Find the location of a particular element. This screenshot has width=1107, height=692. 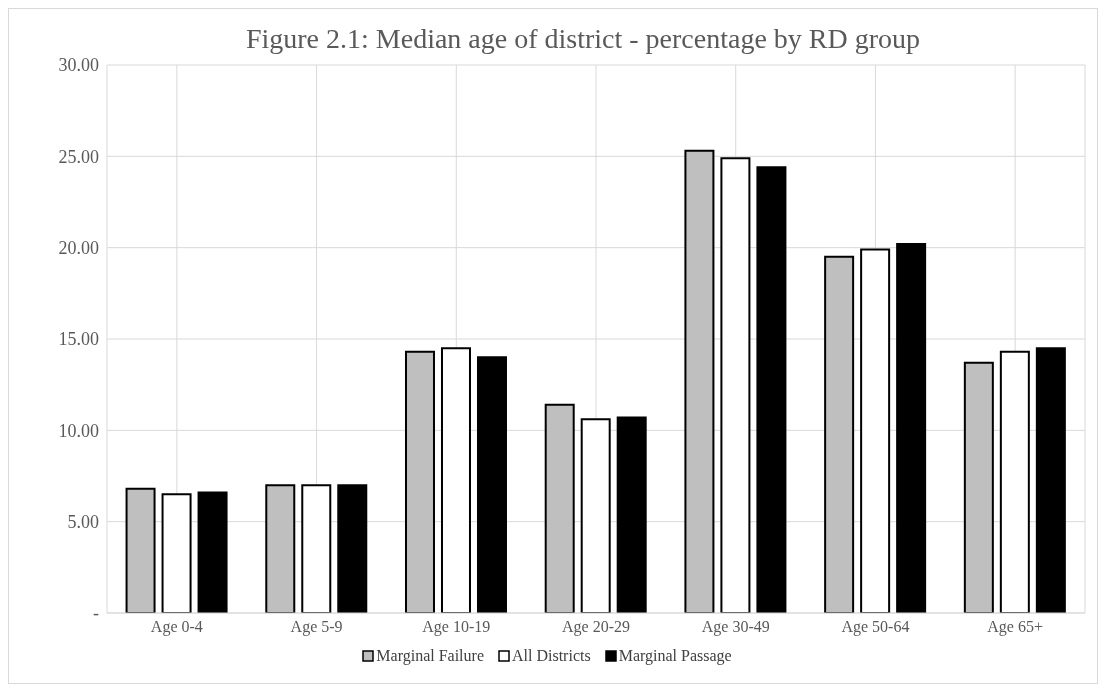

chart-title: Figure 2.1: Median age of district - percentage by RD group is located at coordinates (583, 38).